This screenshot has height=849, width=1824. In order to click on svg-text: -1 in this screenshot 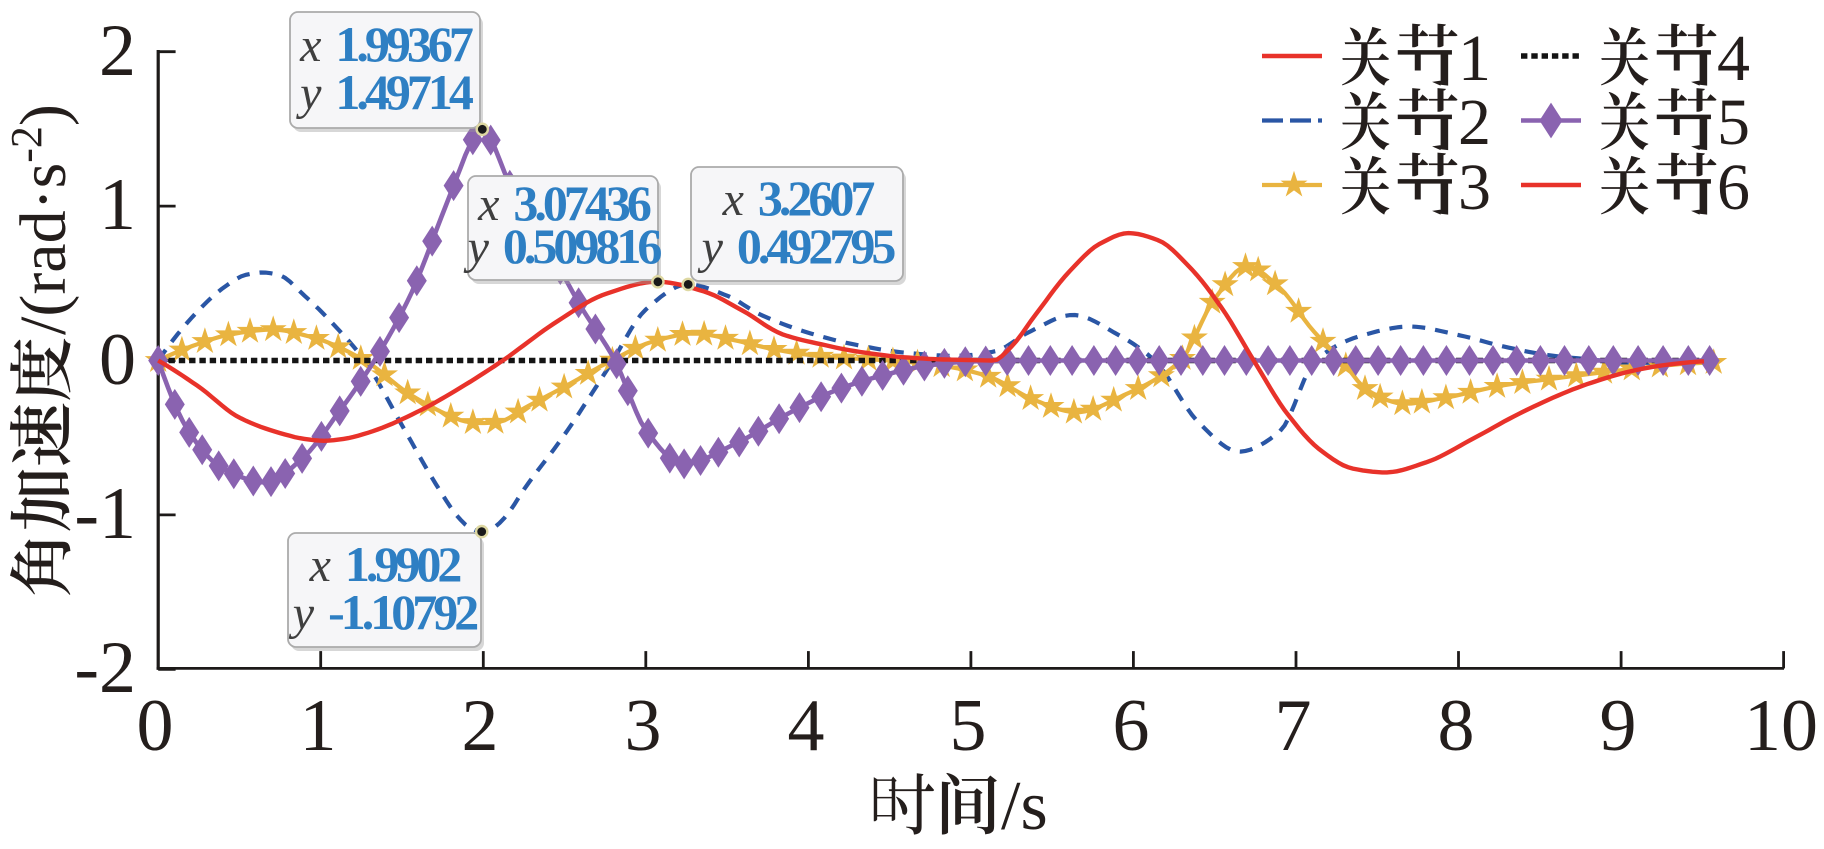, I will do `click(105, 514)`.